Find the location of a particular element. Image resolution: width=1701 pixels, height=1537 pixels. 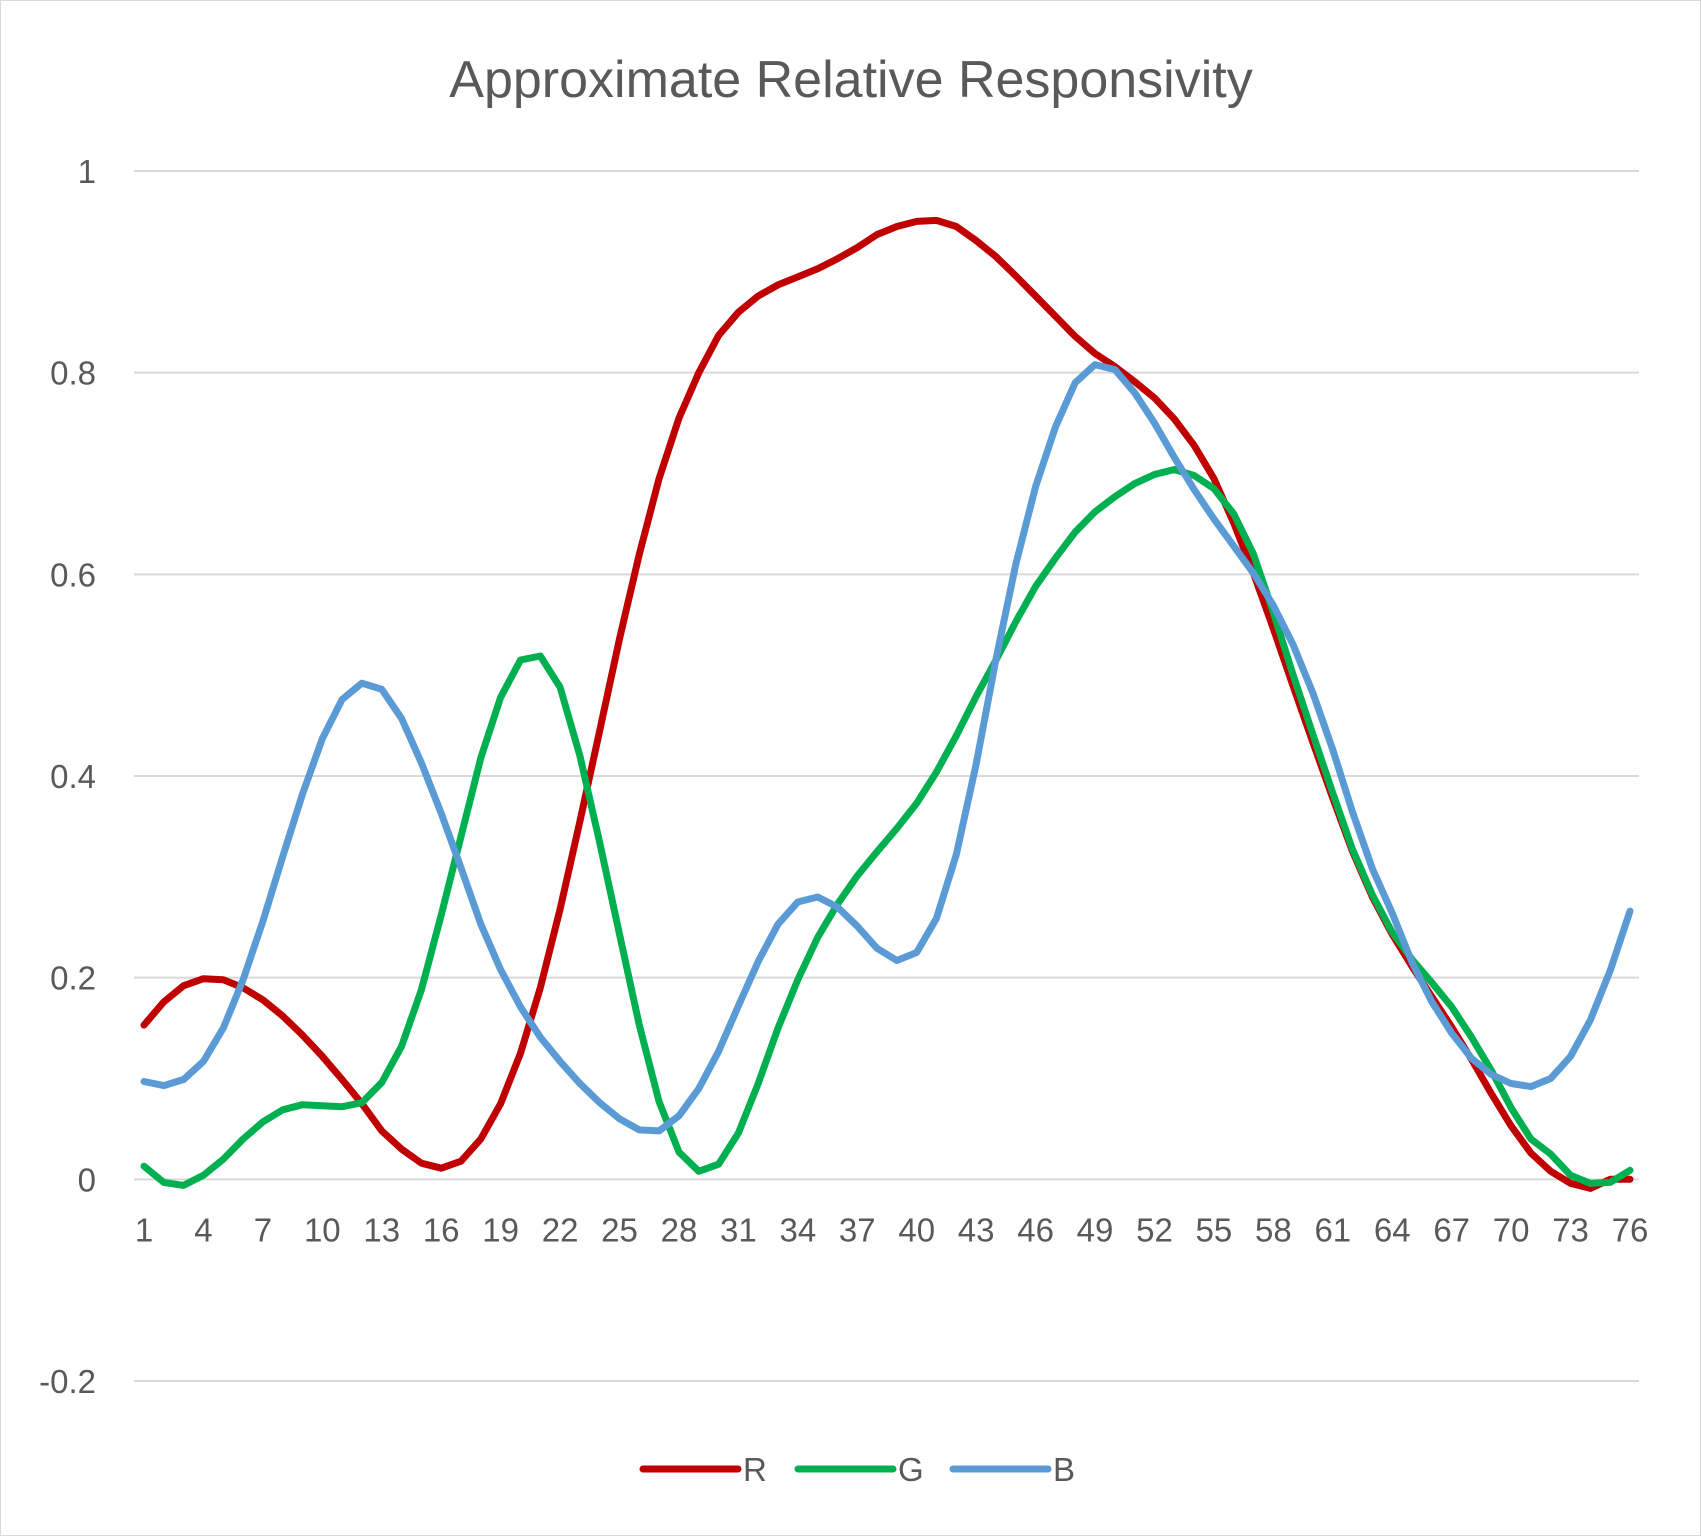

y-axis-ticks: -0.2 0 0.2 0.4 0.6 0.8 1 is located at coordinates (67, 776).